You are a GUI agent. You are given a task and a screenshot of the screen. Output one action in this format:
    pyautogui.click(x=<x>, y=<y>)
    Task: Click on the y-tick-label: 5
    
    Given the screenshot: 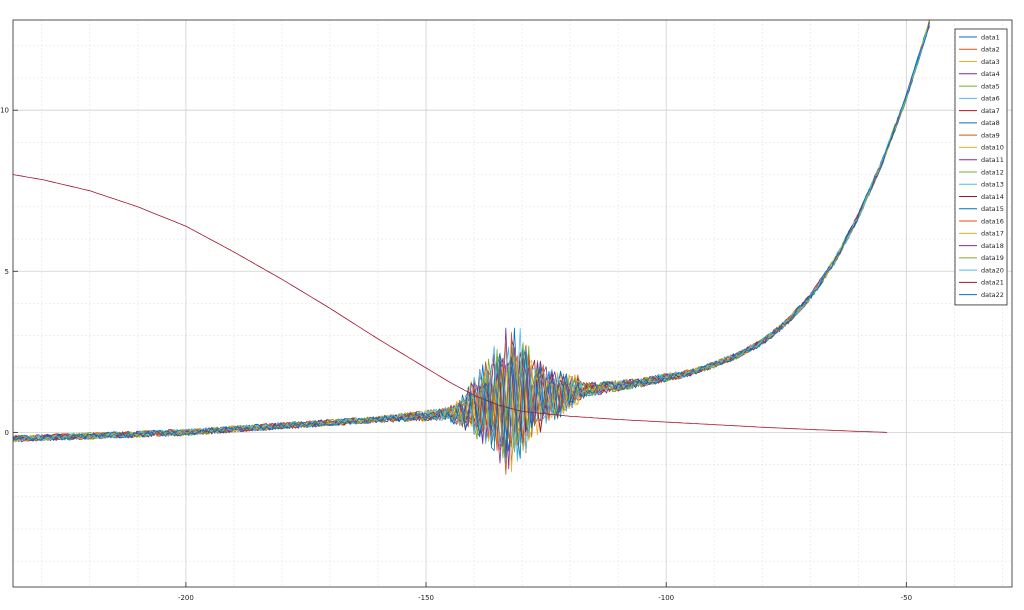 What is the action you would take?
    pyautogui.click(x=7, y=272)
    